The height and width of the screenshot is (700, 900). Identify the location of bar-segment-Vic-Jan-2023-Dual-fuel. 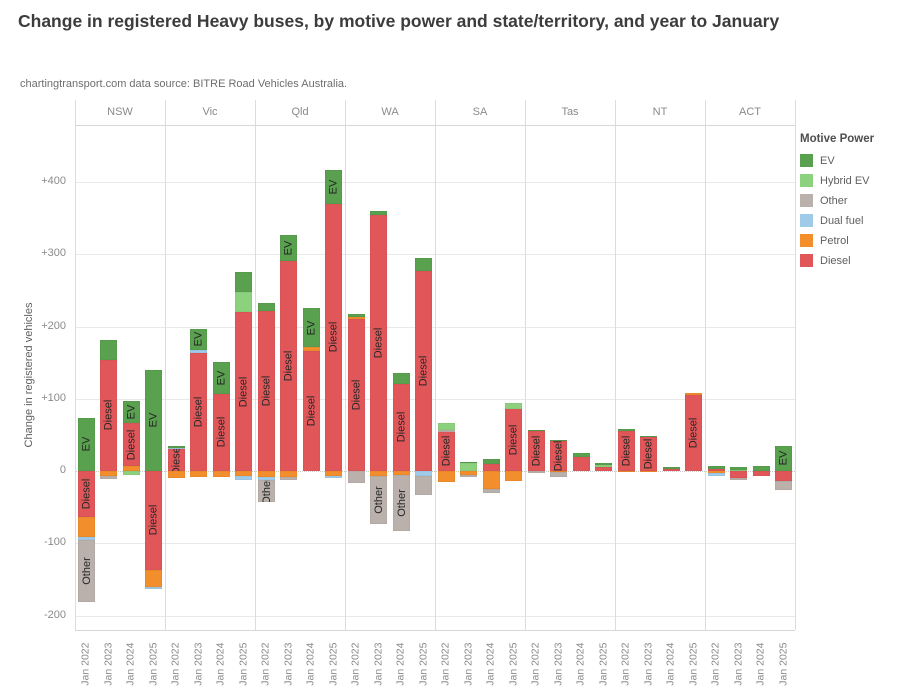
(199, 352).